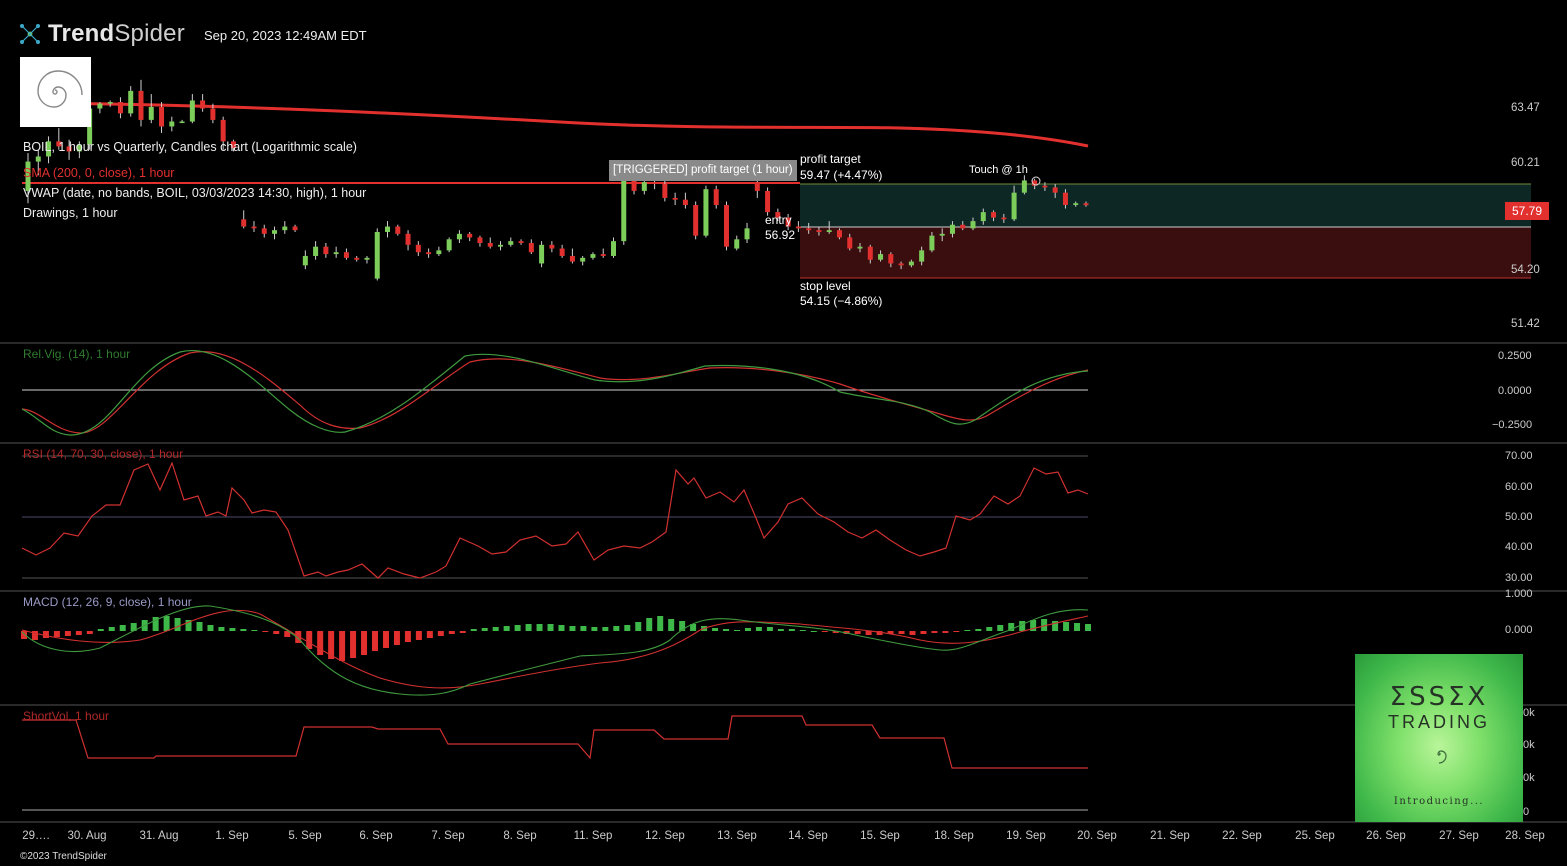 The image size is (1567, 866). What do you see at coordinates (737, 836) in the screenshot?
I see `date-tick: 13. Sep` at bounding box center [737, 836].